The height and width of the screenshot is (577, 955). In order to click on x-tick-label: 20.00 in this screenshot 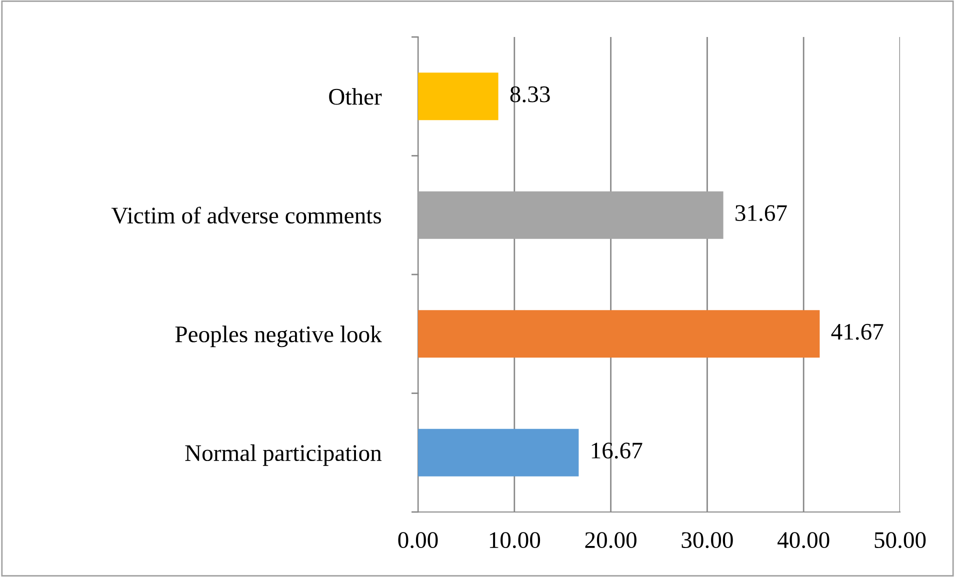, I will do `click(610, 540)`.